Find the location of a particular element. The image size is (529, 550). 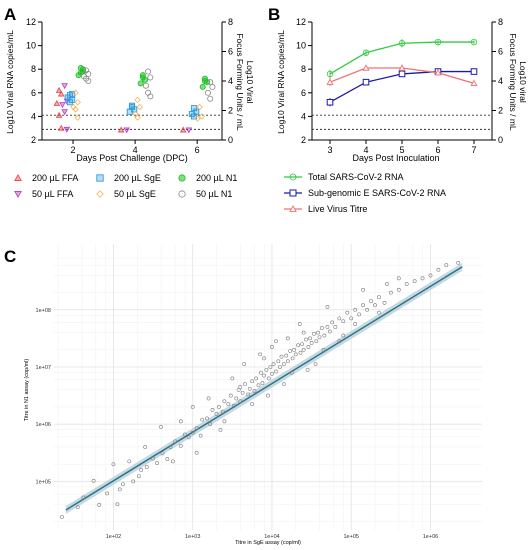

panel-a-legend-label: 200 µL N1 is located at coordinates (216, 178).